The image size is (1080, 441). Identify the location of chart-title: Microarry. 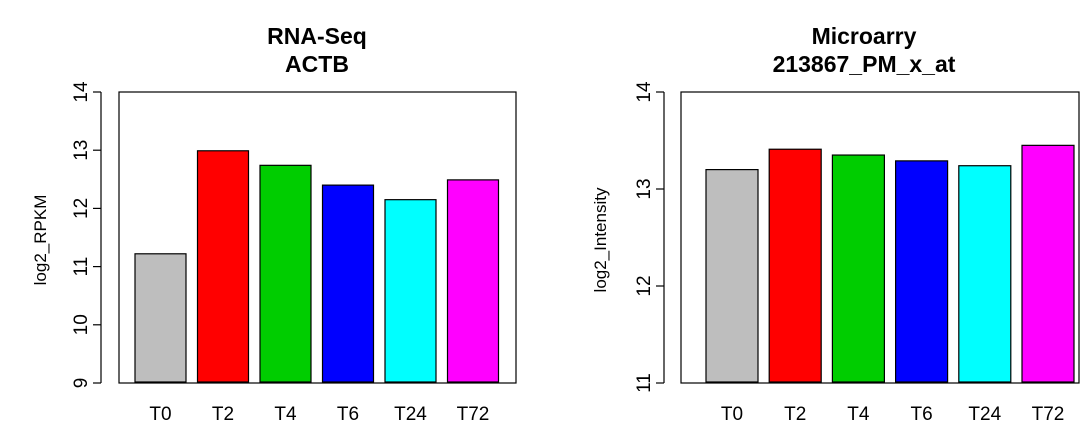
(864, 36).